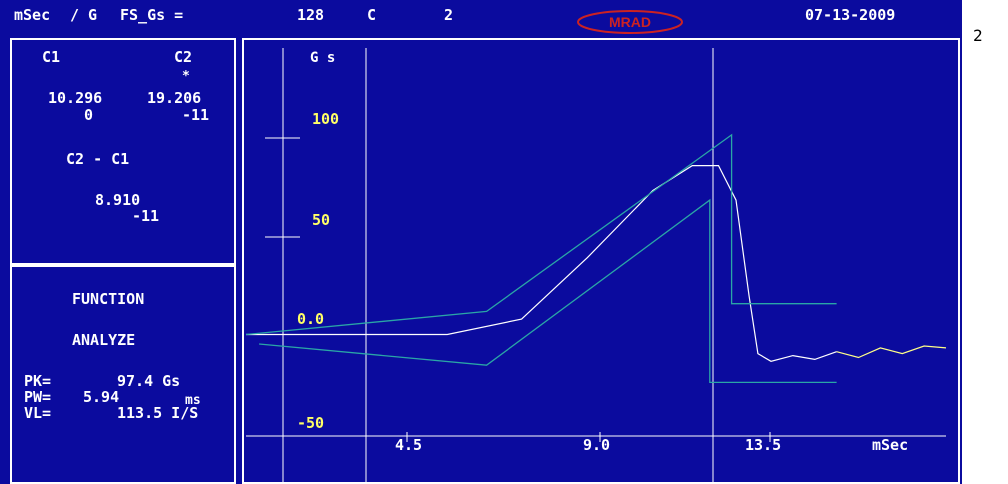 The width and height of the screenshot is (1008, 484). What do you see at coordinates (118, 200) in the screenshot?
I see `diff-x-value: 8.910` at bounding box center [118, 200].